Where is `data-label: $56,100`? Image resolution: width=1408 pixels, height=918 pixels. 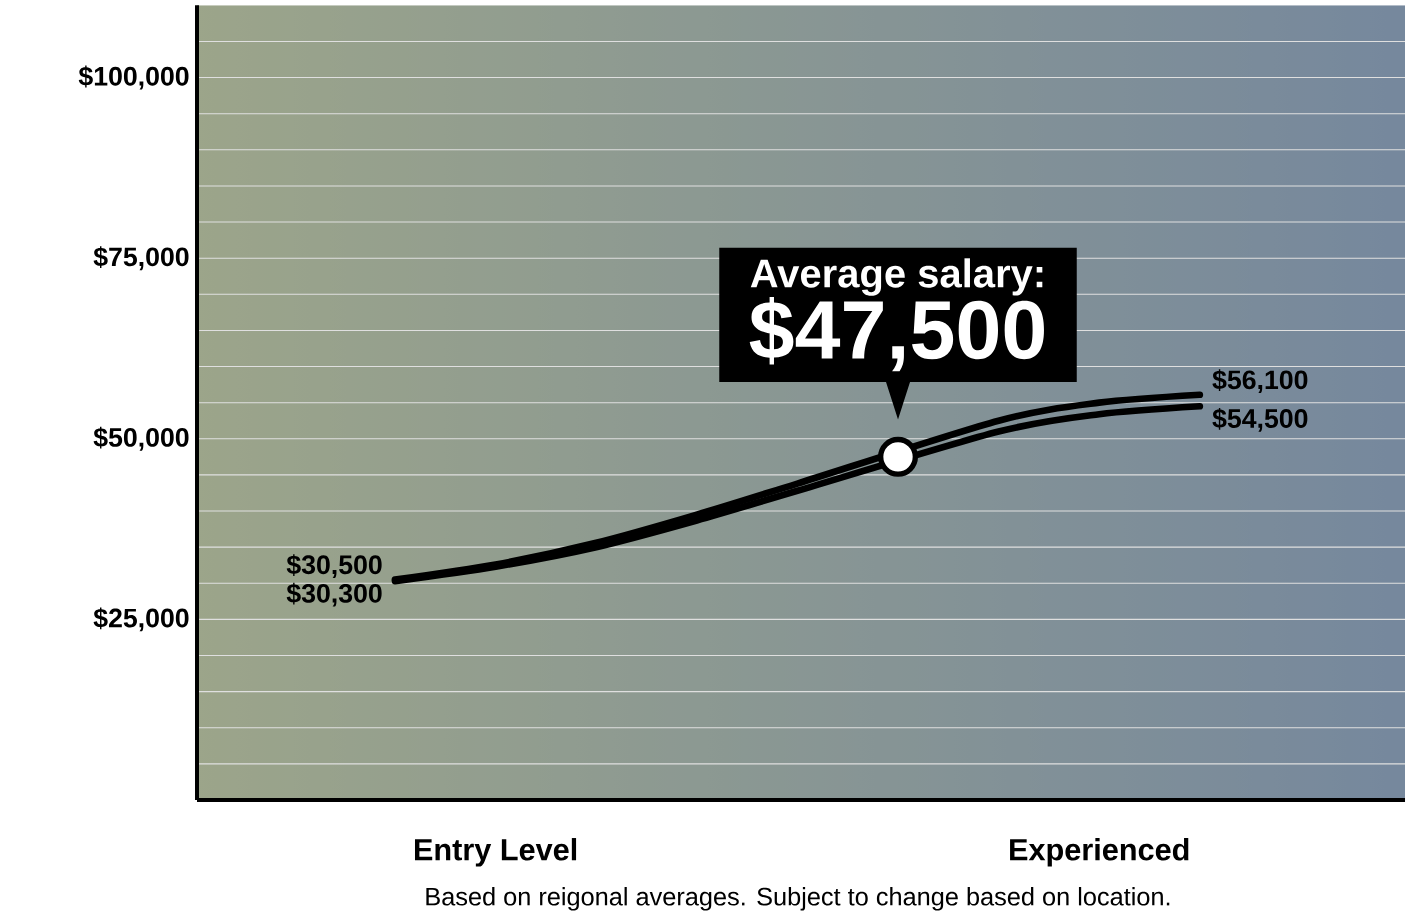
data-label: $56,100 is located at coordinates (1260, 381).